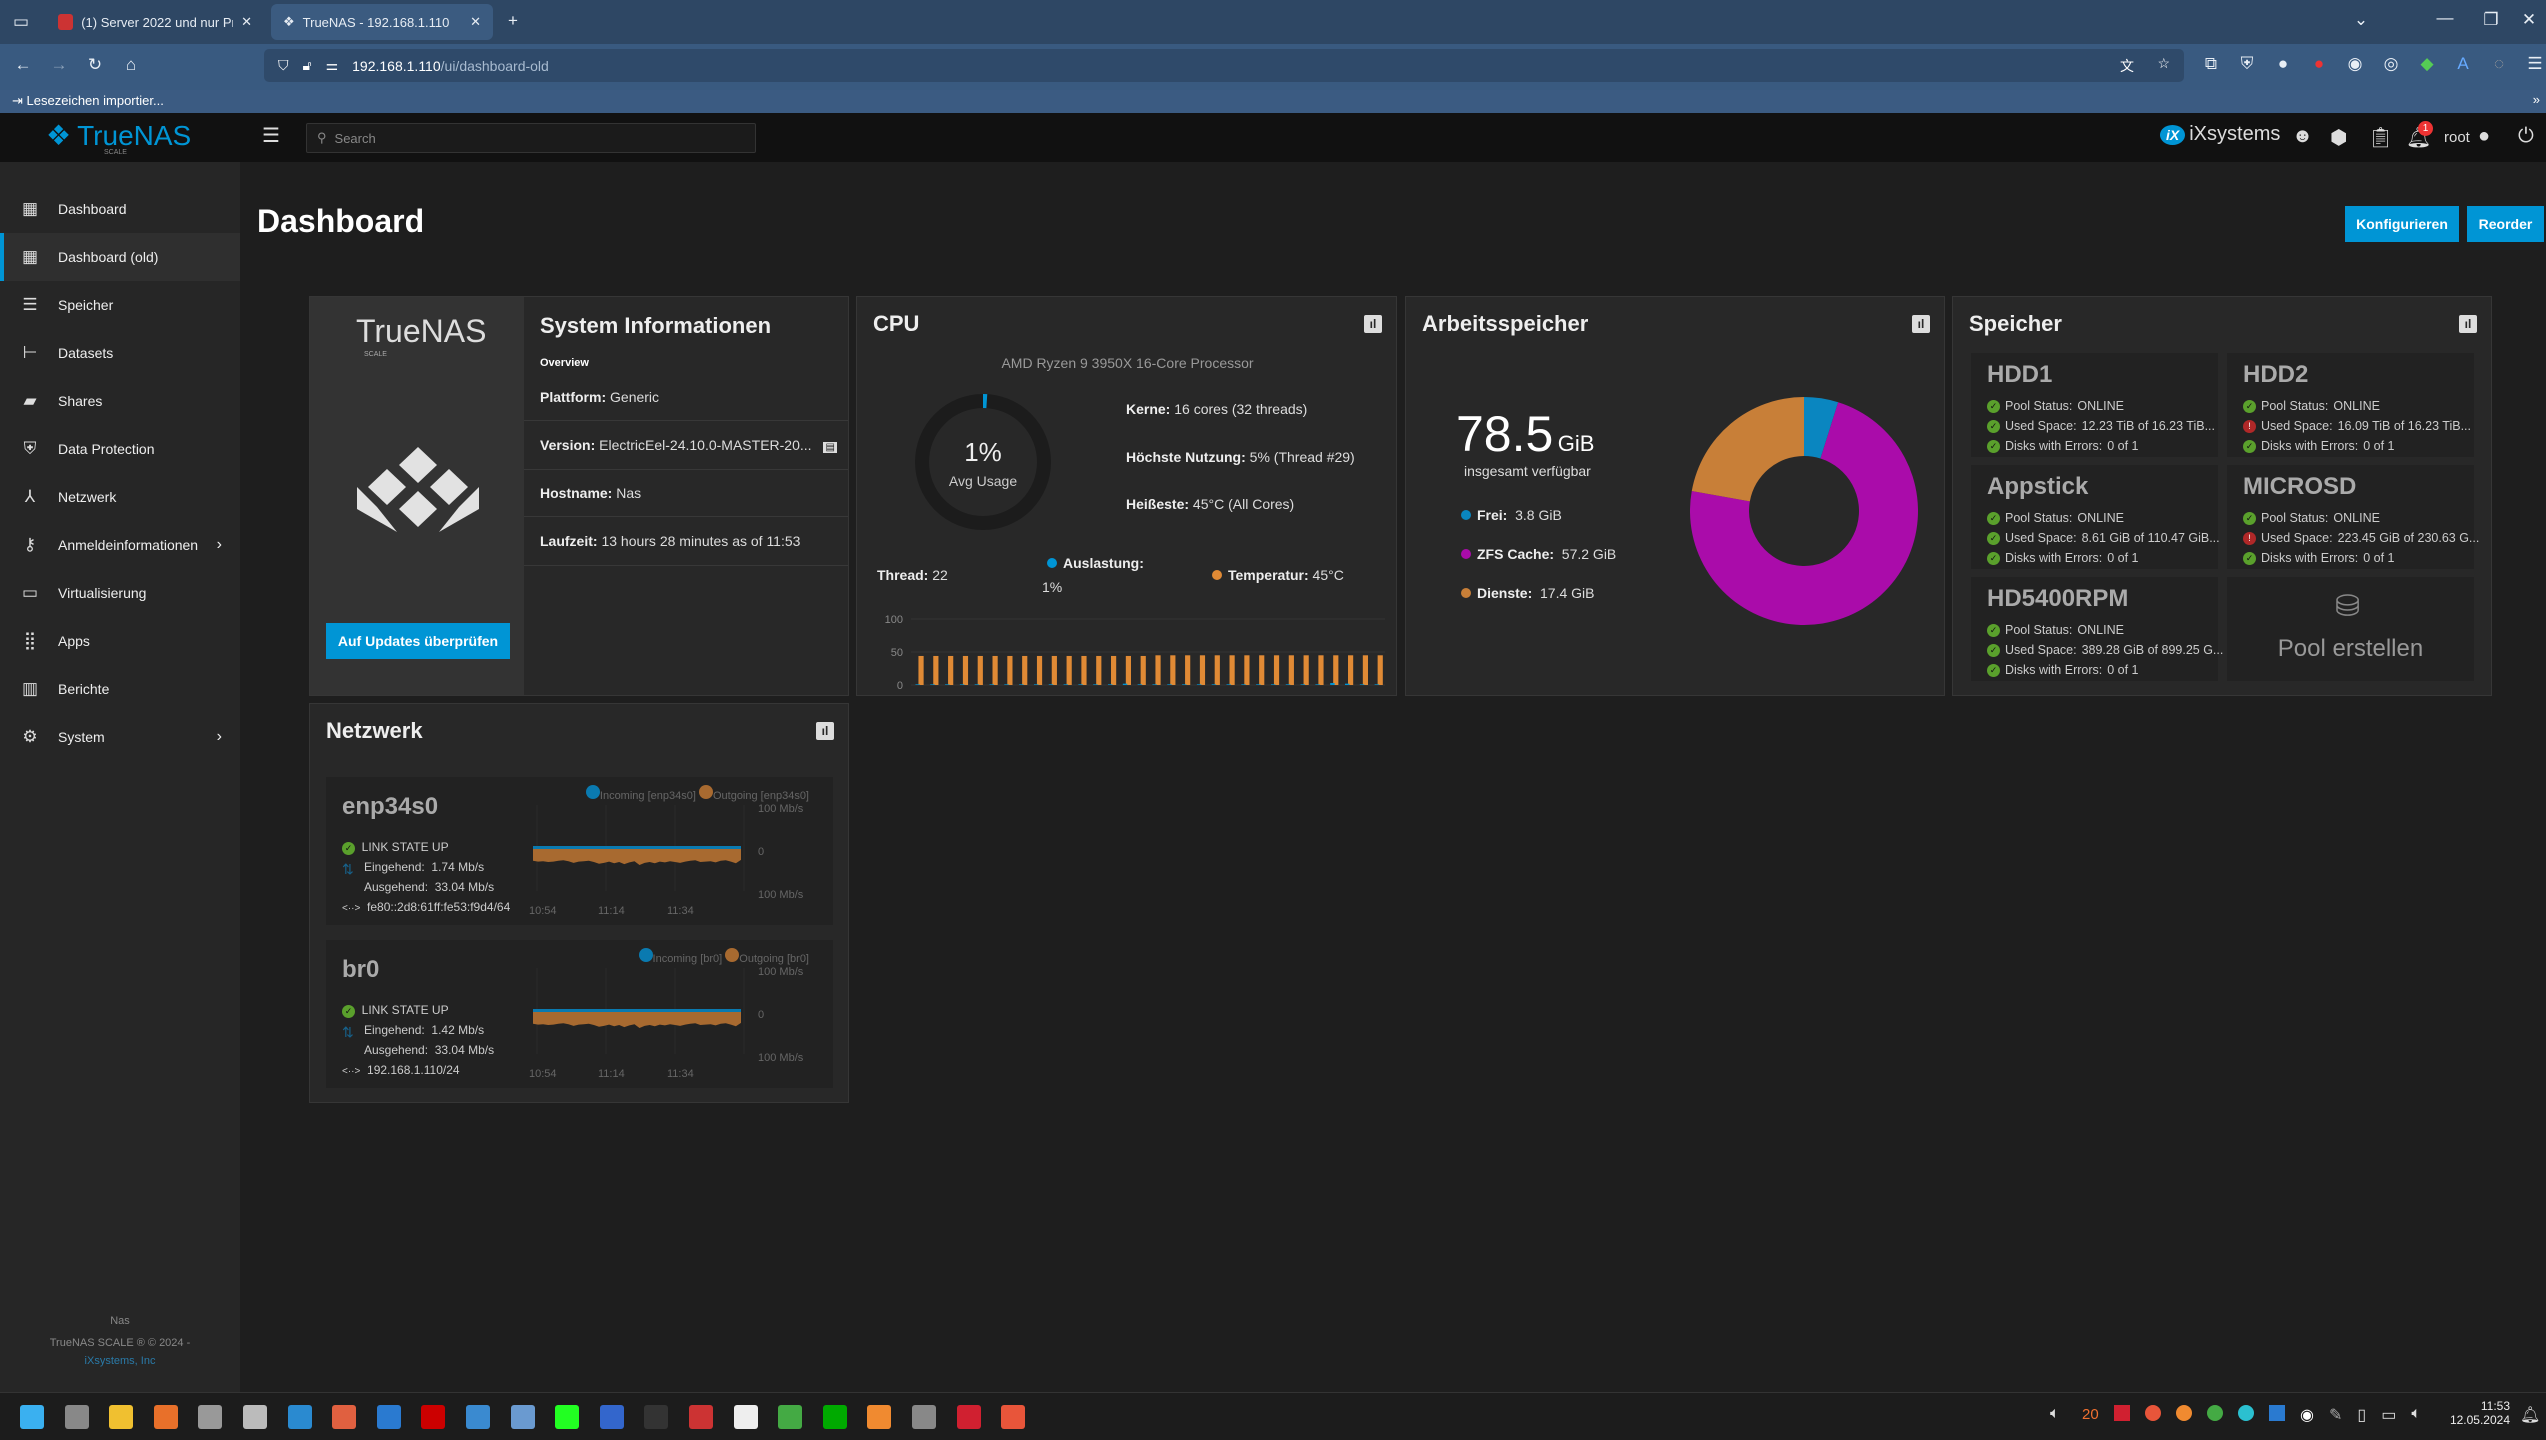 The image size is (2546, 1440). I want to click on chrome-taskbar-icon, so click(1013, 1417).